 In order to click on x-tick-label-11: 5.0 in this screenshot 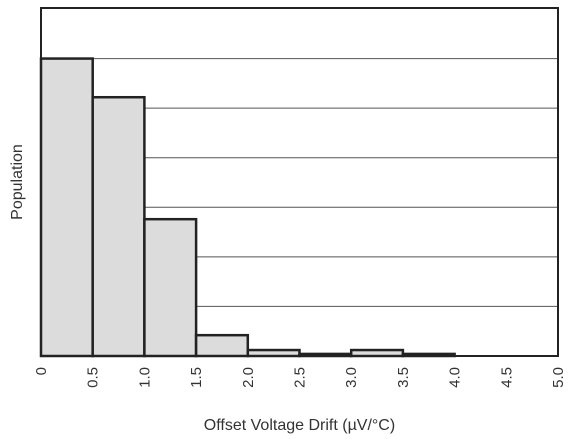, I will do `click(558, 377)`.